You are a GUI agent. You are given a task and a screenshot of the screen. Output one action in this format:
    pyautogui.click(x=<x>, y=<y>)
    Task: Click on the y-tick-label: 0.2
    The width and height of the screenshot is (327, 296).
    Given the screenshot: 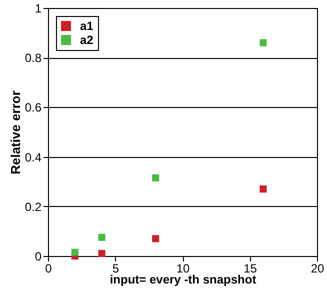 What is the action you would take?
    pyautogui.click(x=33, y=207)
    